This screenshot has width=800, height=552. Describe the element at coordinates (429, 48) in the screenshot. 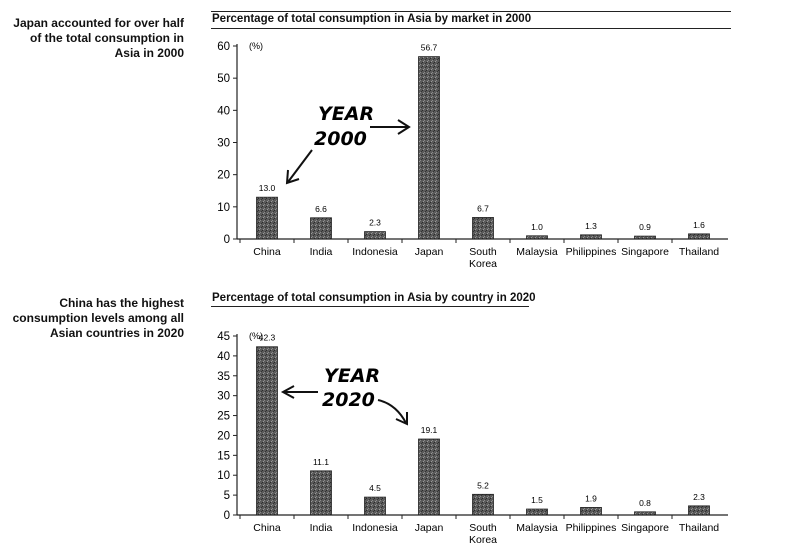

I see `value-label: 56.7` at that location.